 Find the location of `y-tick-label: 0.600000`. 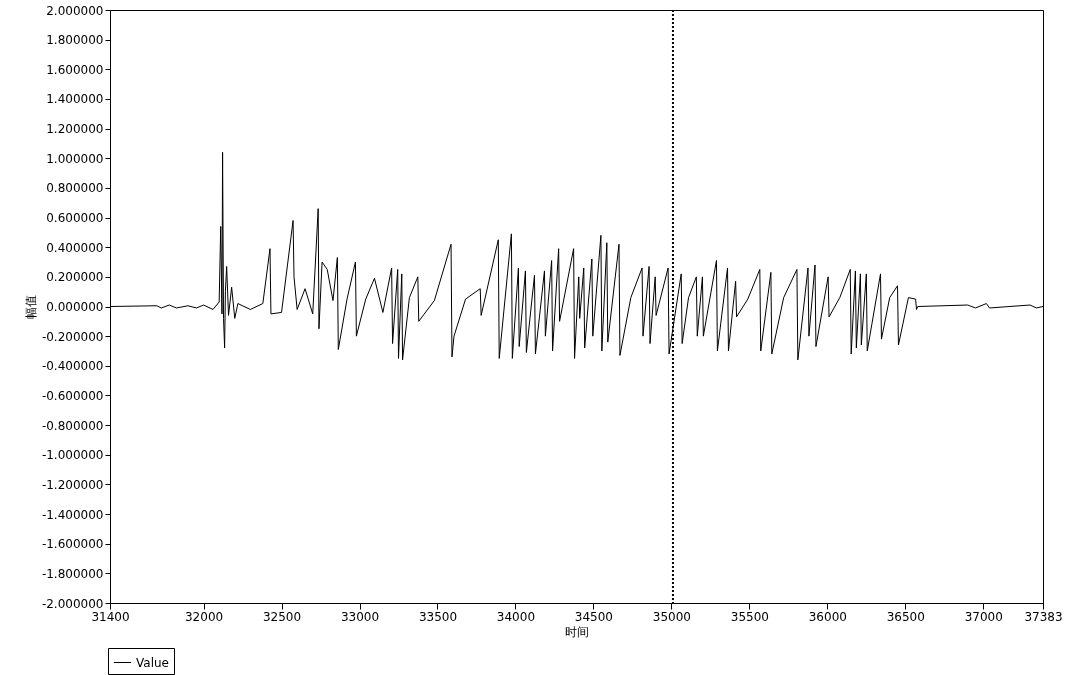

y-tick-label: 0.600000 is located at coordinates (75, 218).